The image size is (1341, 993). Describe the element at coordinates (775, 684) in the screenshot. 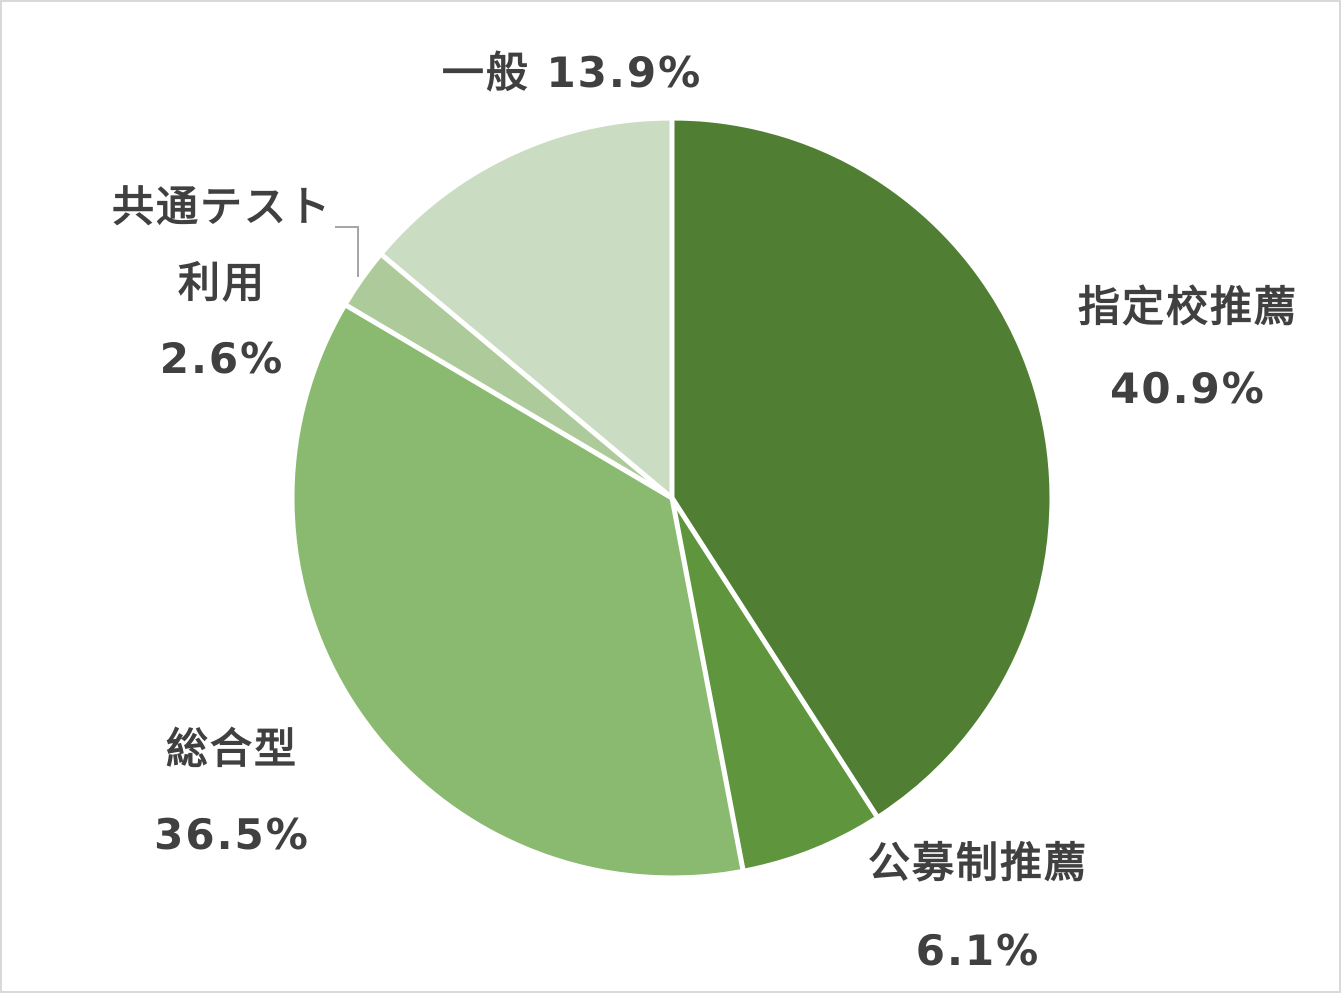

I see `slice-koubosei` at that location.